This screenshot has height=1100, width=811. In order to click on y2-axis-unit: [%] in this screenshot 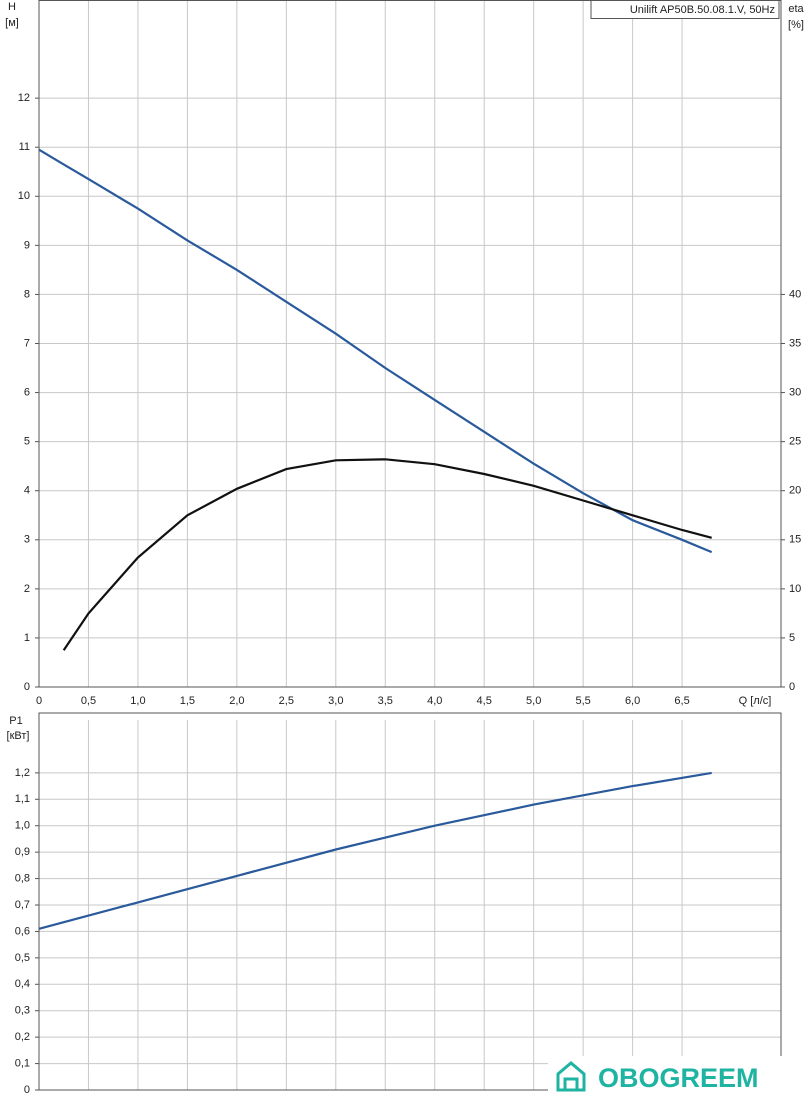, I will do `click(796, 25)`.